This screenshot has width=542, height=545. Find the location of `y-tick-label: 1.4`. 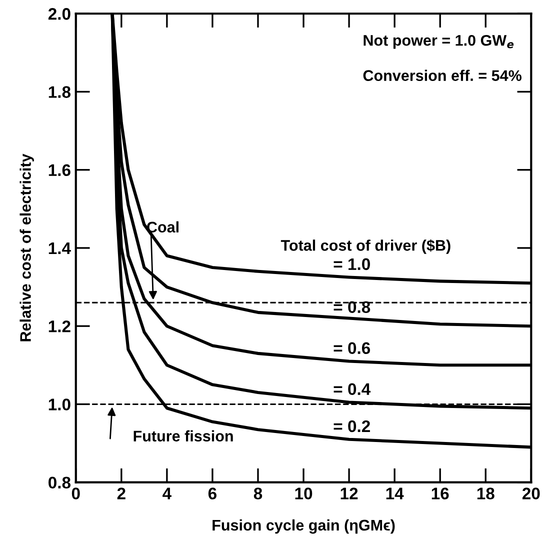

y-tick-label: 1.4 is located at coordinates (59, 248).